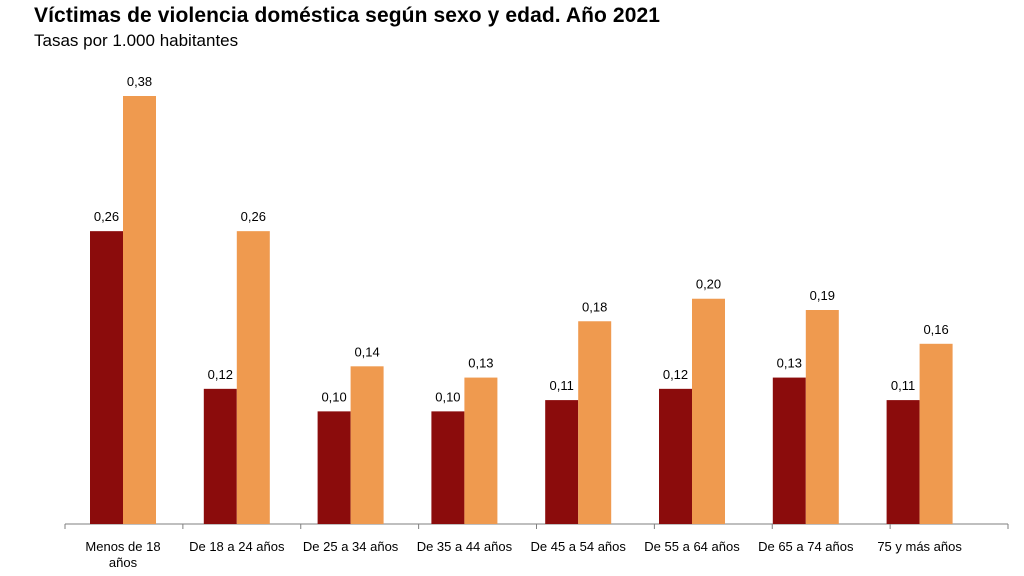 This screenshot has width=1024, height=576. What do you see at coordinates (139, 81) in the screenshot?
I see `data-label: 0,38` at bounding box center [139, 81].